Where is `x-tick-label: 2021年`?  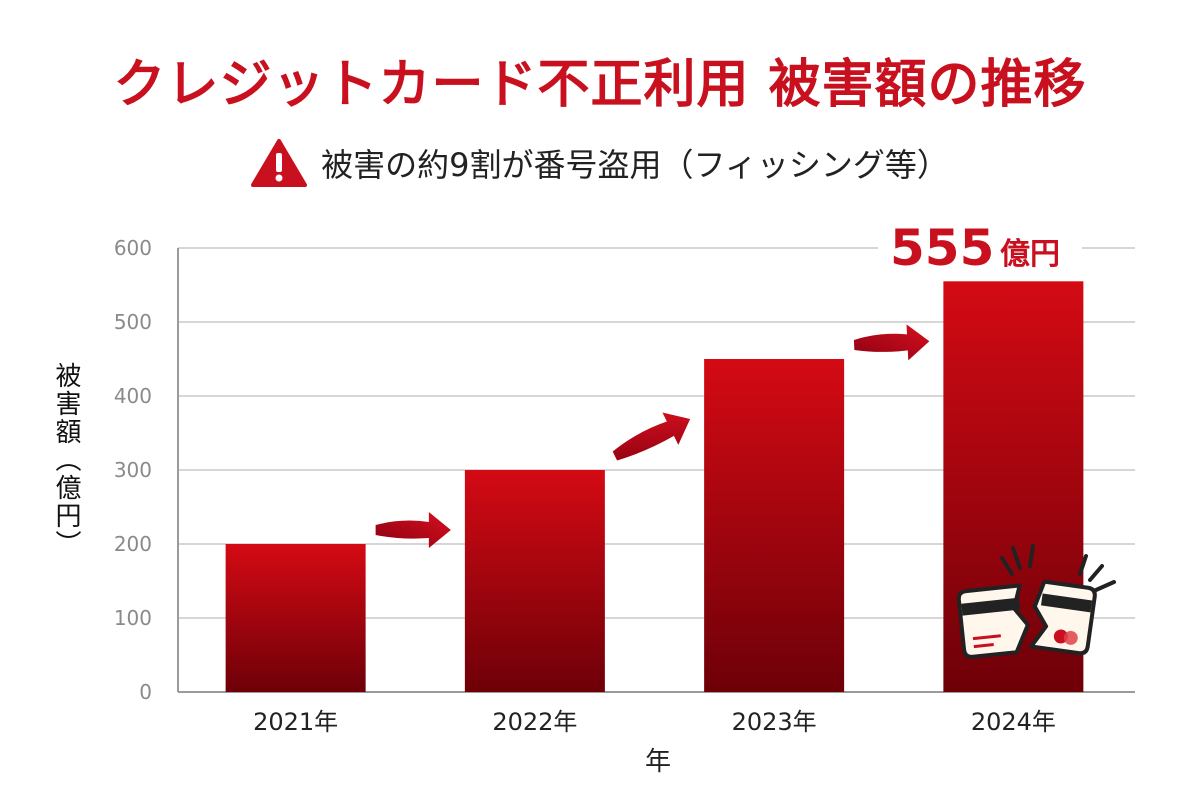 x-tick-label: 2021年 is located at coordinates (295, 722).